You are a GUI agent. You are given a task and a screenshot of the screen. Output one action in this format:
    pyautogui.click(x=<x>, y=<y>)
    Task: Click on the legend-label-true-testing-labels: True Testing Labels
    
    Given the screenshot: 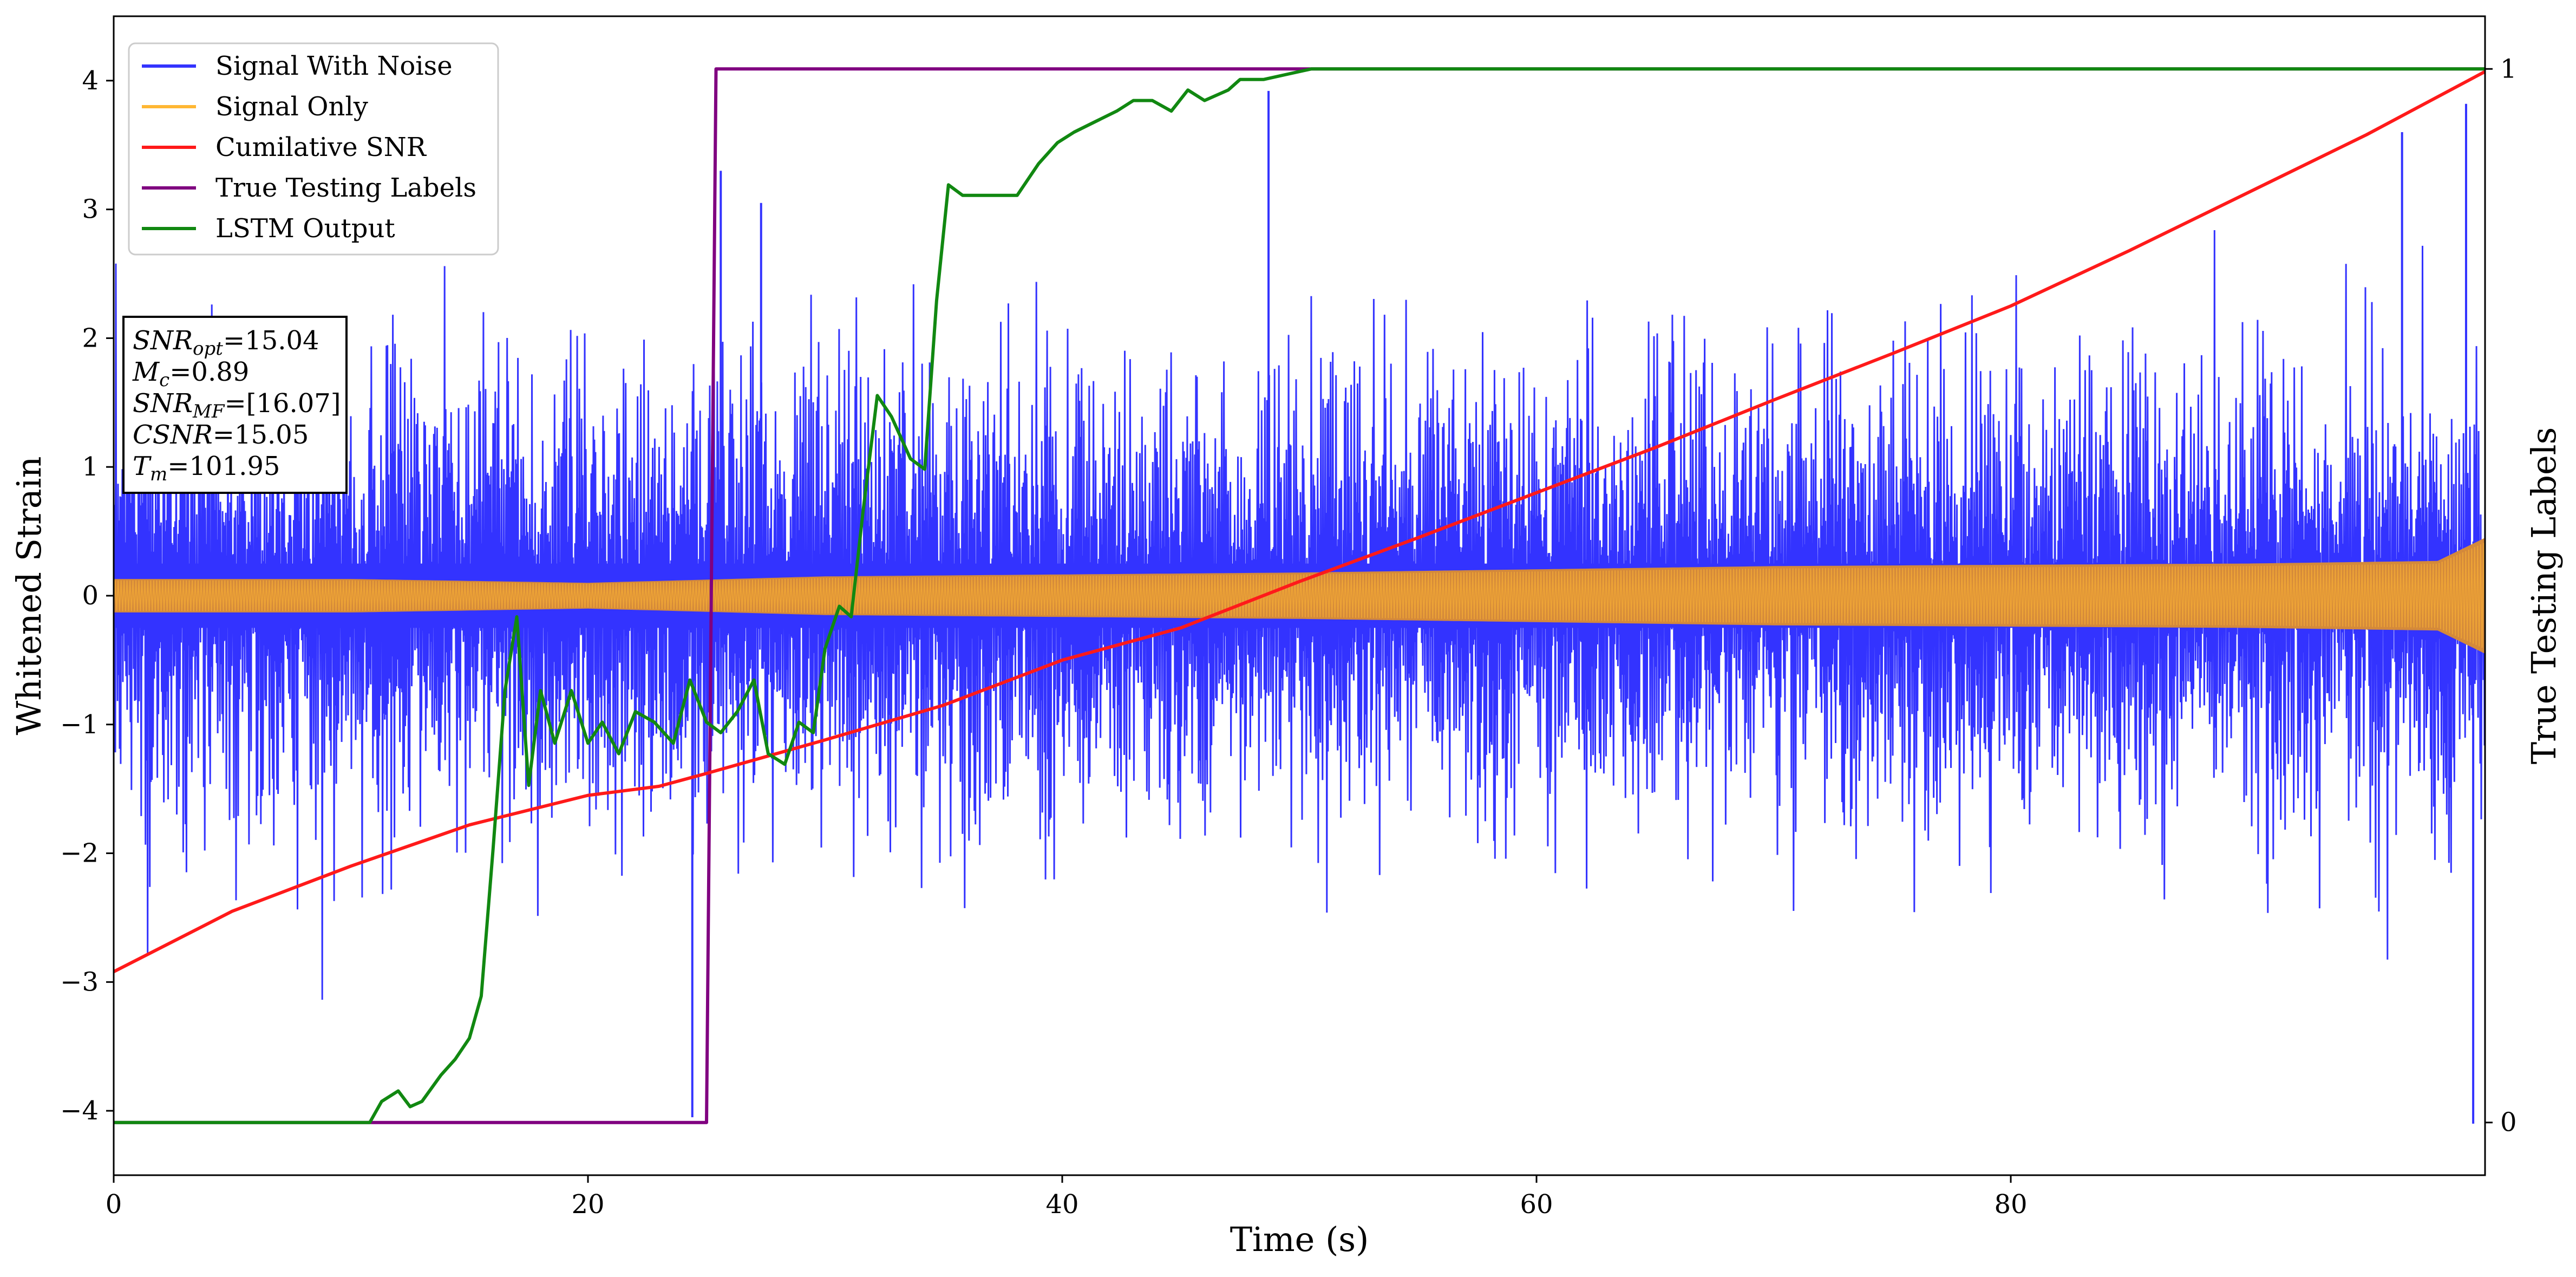 What is the action you would take?
    pyautogui.click(x=345, y=188)
    